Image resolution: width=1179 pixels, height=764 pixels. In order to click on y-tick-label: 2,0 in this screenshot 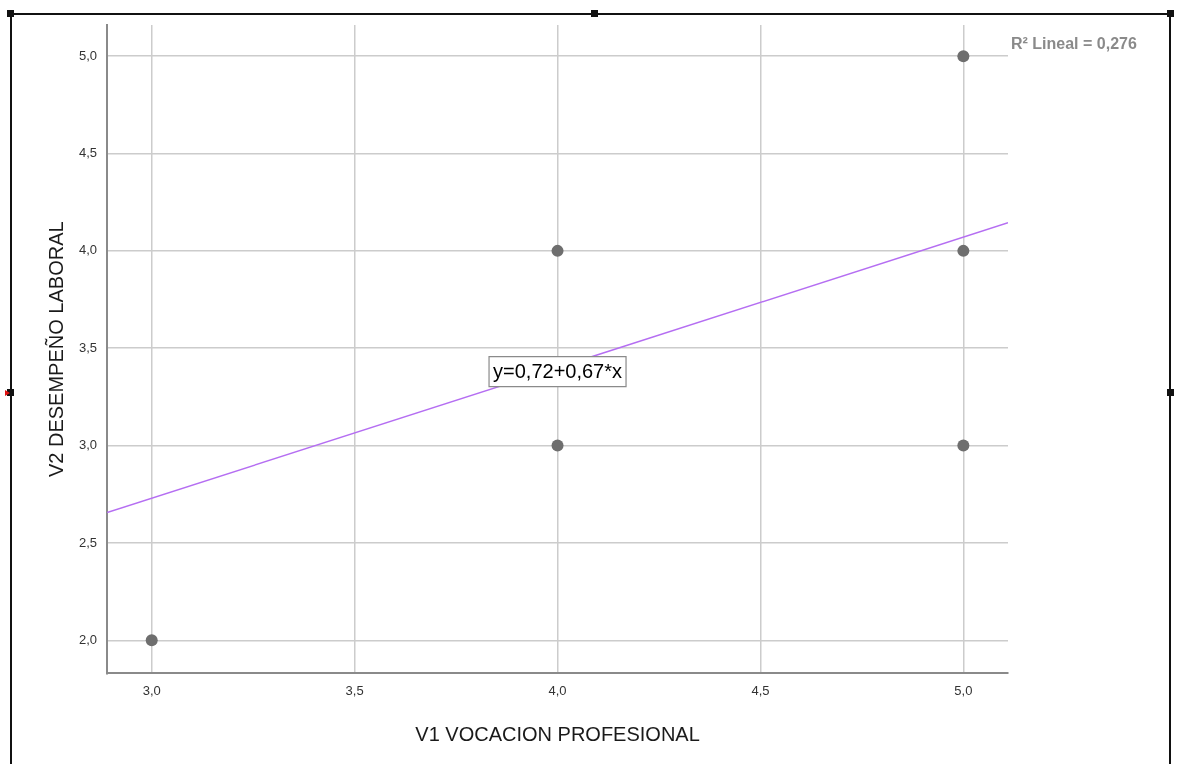, I will do `click(88, 639)`.